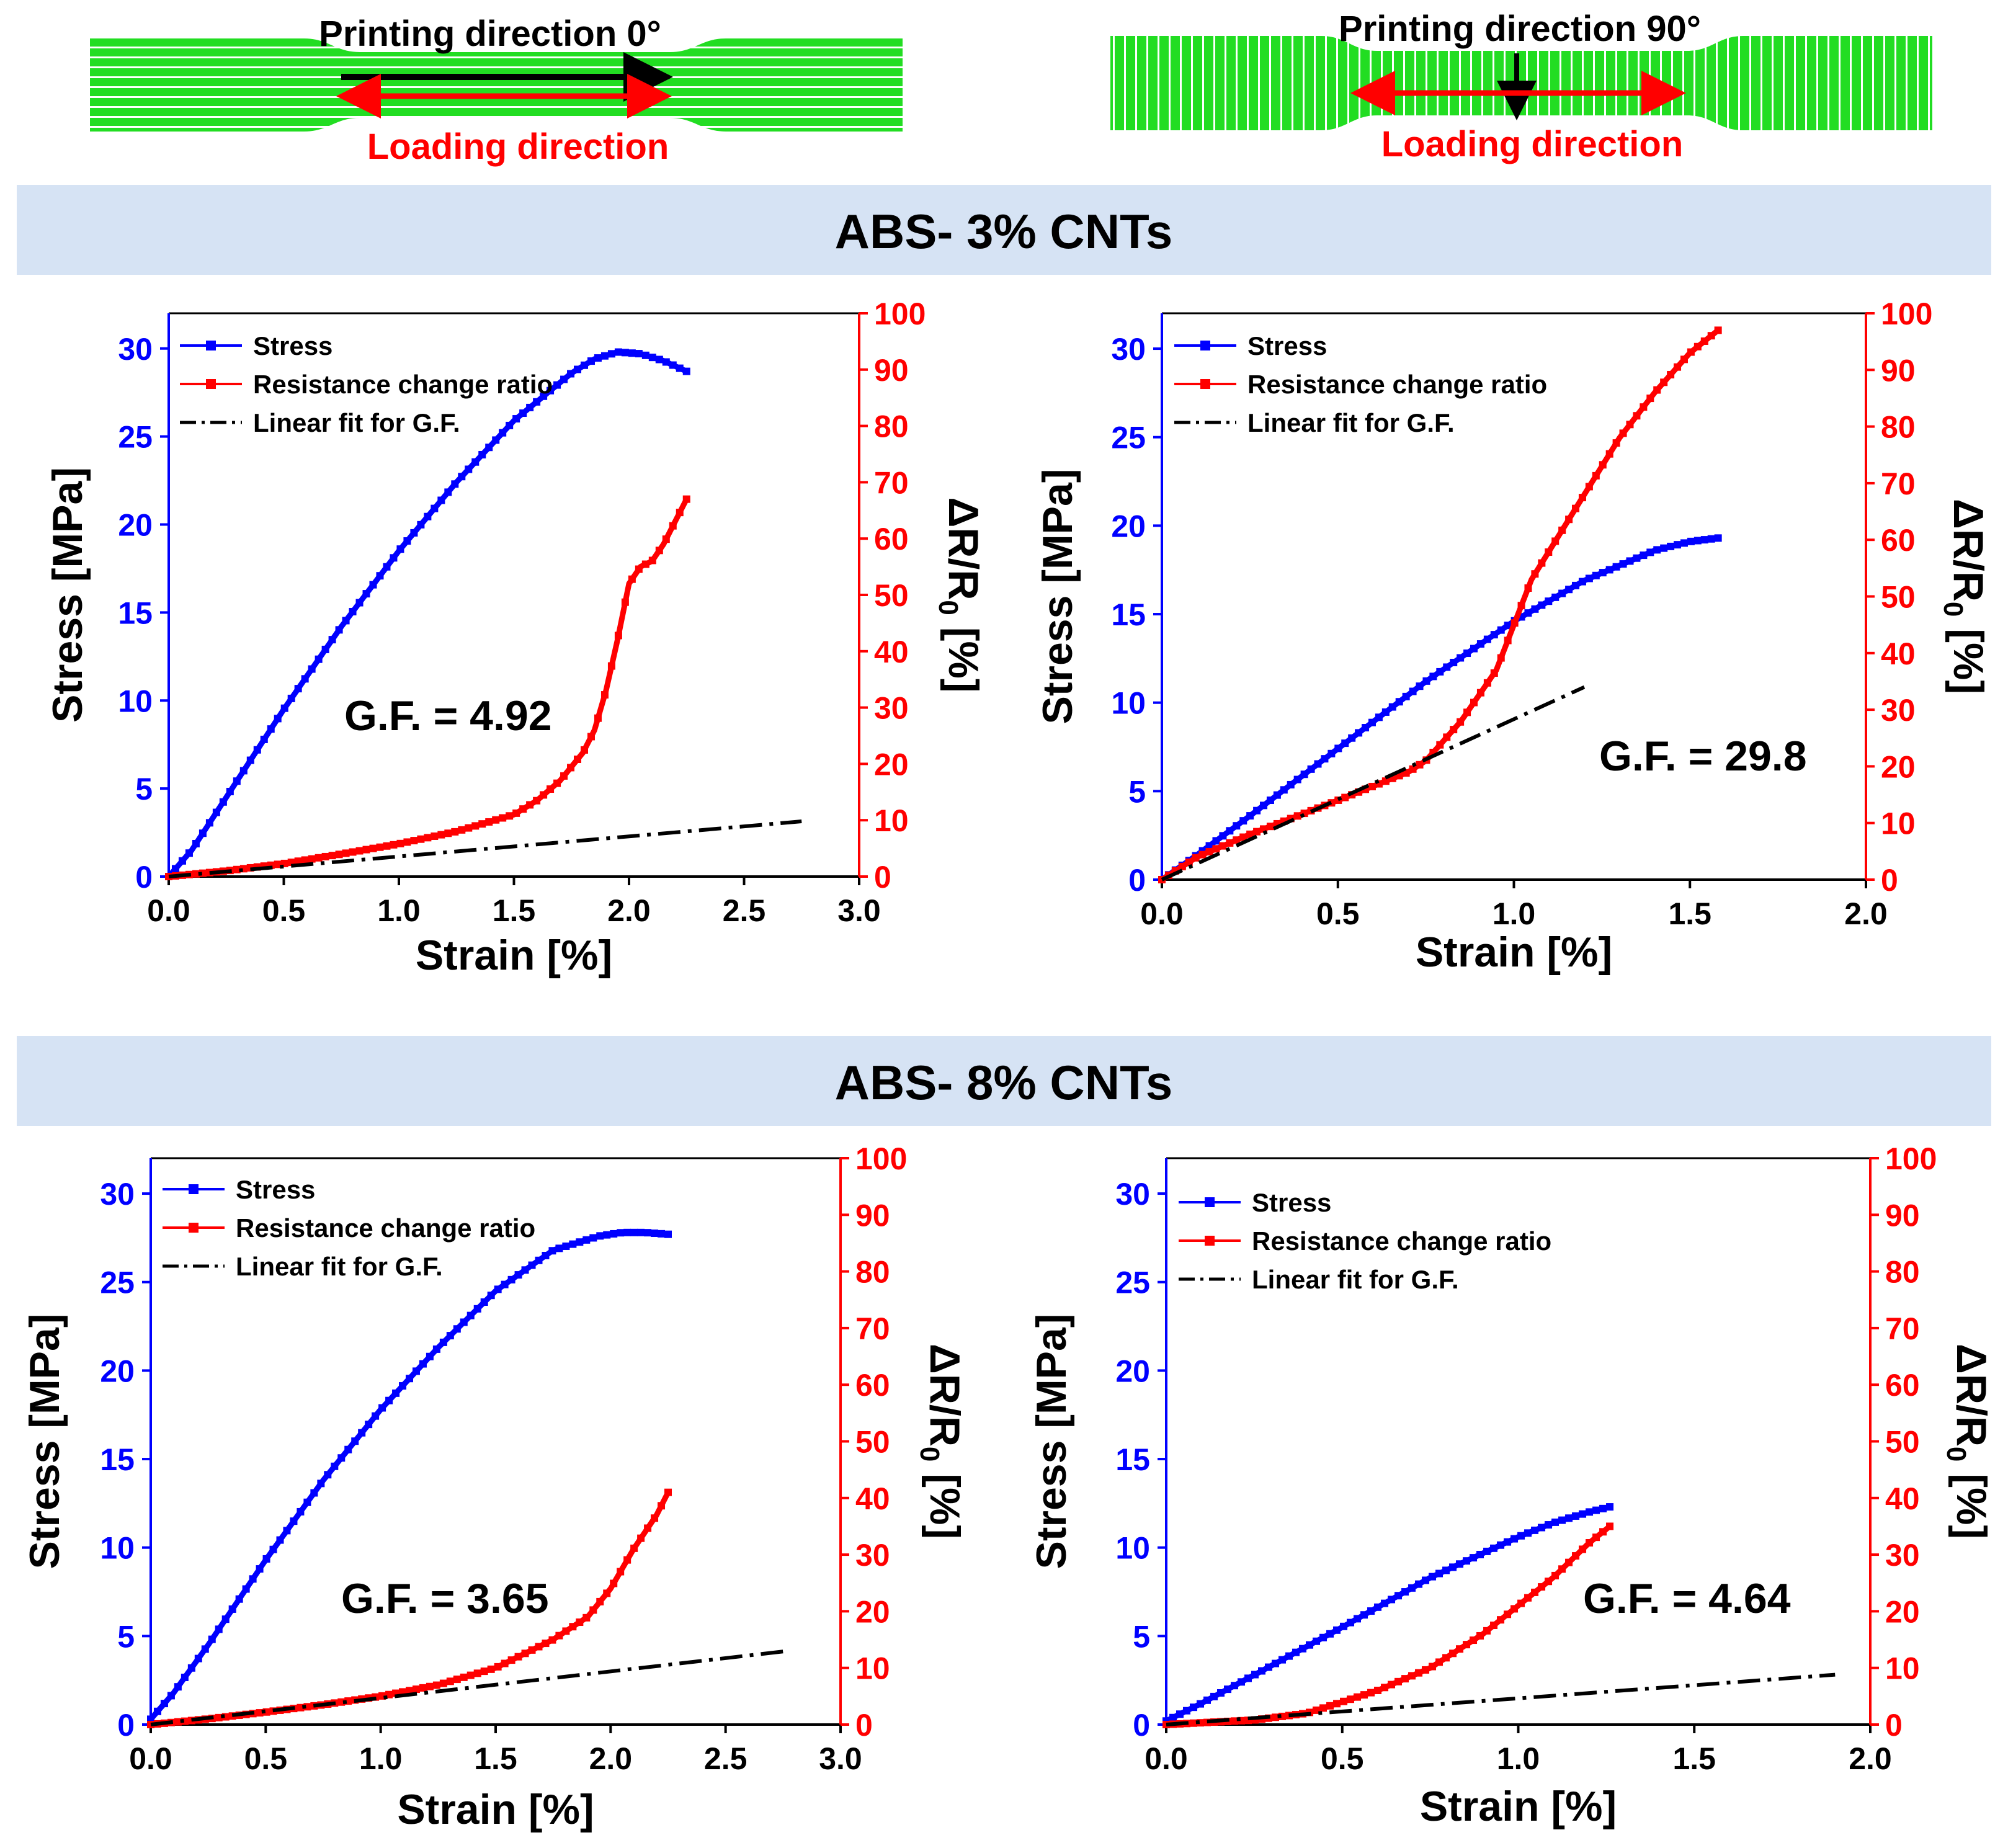 The image size is (2008, 1848). What do you see at coordinates (1520, 29) in the screenshot?
I see `specimen-90deg-title: Printing direction 90°` at bounding box center [1520, 29].